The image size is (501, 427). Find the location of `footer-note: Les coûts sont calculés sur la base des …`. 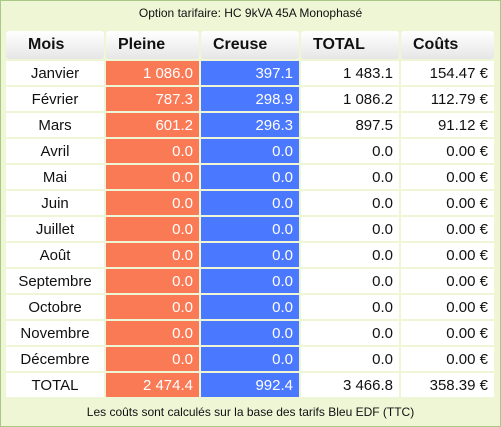

footer-note: Les coûts sont calculés sur la base des … is located at coordinates (250, 412).